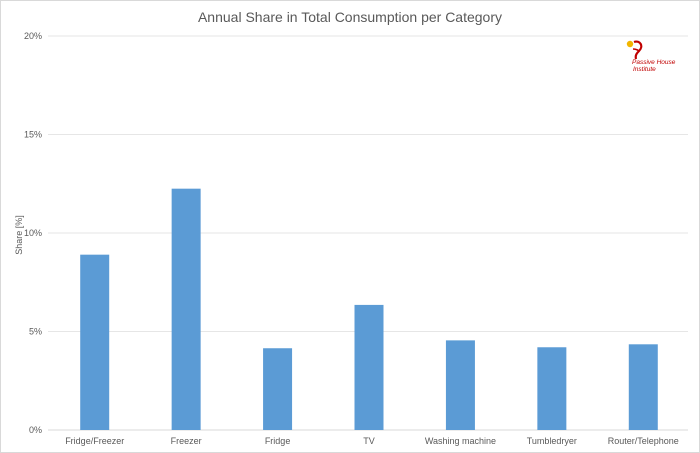  What do you see at coordinates (35, 430) in the screenshot?
I see `y-tick-label: 0%` at bounding box center [35, 430].